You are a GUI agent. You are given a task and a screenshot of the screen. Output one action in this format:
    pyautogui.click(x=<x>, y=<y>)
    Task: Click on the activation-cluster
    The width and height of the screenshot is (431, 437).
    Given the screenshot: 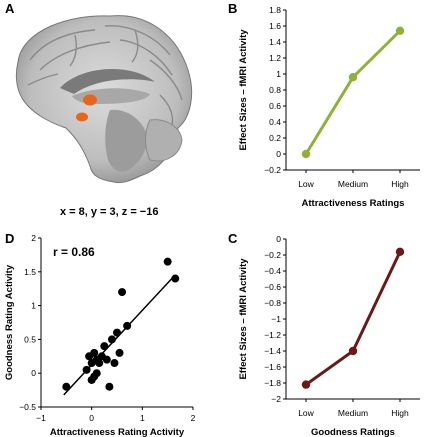 What is the action you would take?
    pyautogui.click(x=90, y=100)
    